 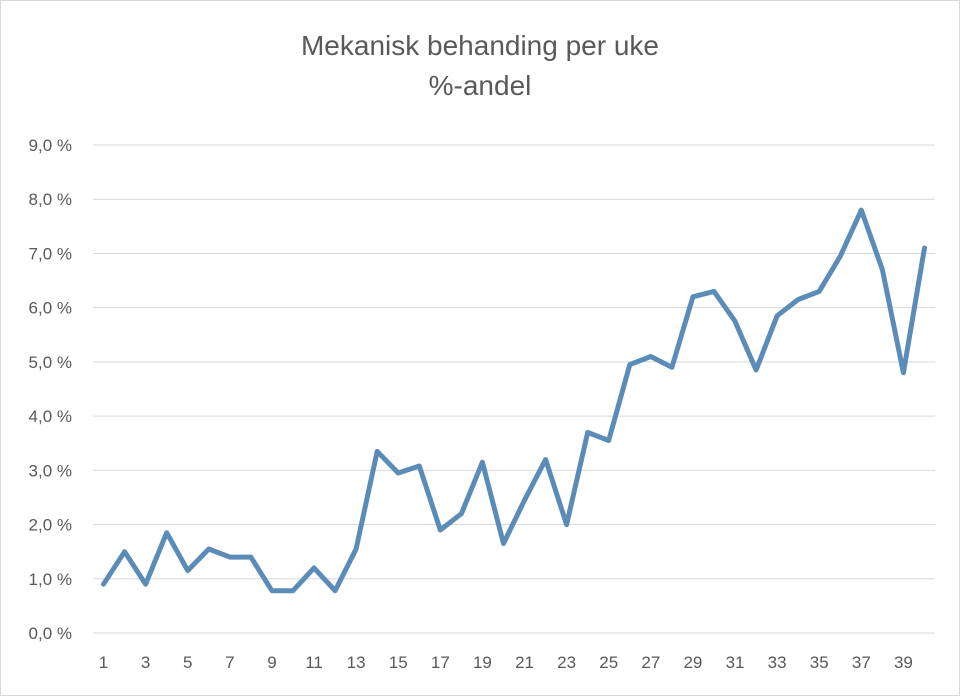 I want to click on x-tick-label: 21, so click(x=524, y=662).